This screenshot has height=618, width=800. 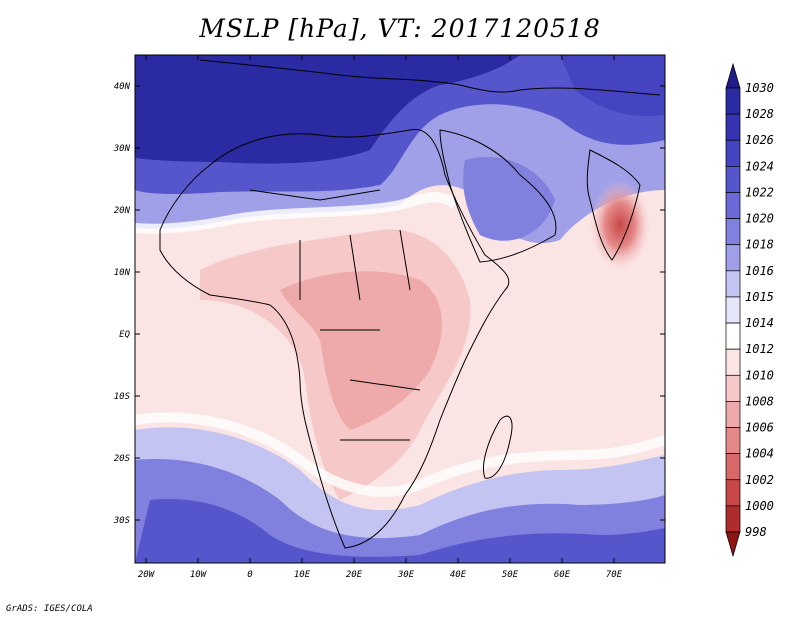 I want to click on lon-label: 10W, so click(x=199, y=575).